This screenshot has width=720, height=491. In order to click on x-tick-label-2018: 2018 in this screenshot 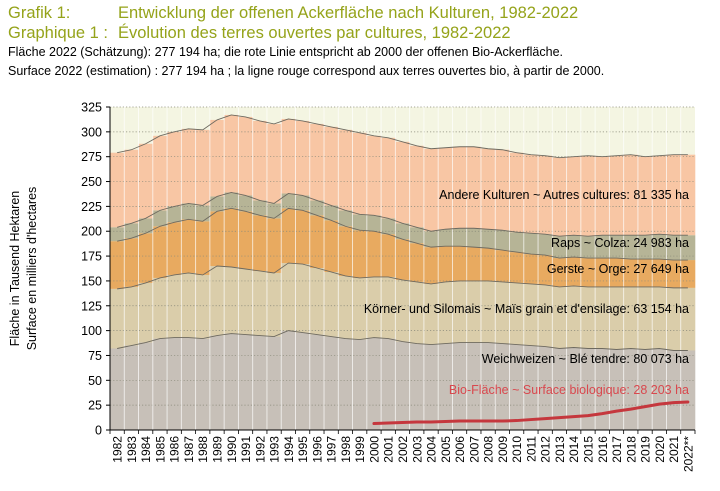, I will do `click(631, 449)`.